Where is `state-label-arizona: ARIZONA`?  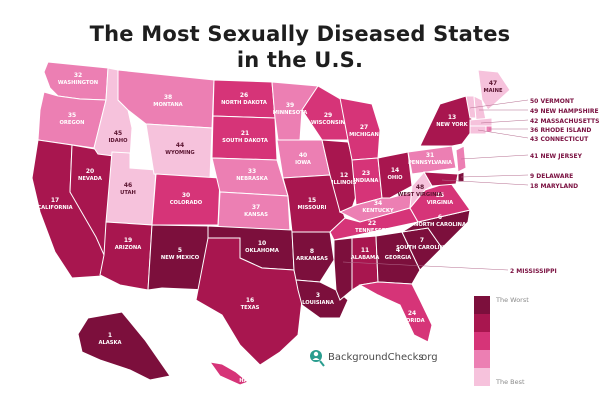
state-label-arizona: ARIZONA is located at coordinates (128, 248).